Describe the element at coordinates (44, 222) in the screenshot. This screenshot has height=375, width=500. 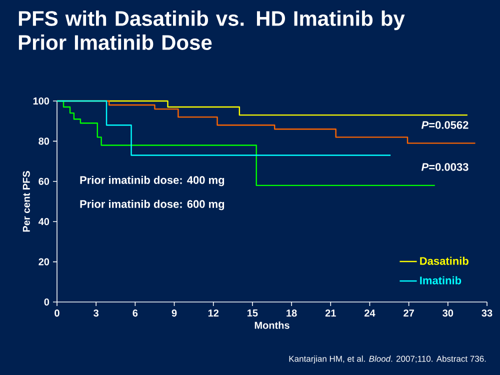
I see `y-tick-label: 40` at that location.